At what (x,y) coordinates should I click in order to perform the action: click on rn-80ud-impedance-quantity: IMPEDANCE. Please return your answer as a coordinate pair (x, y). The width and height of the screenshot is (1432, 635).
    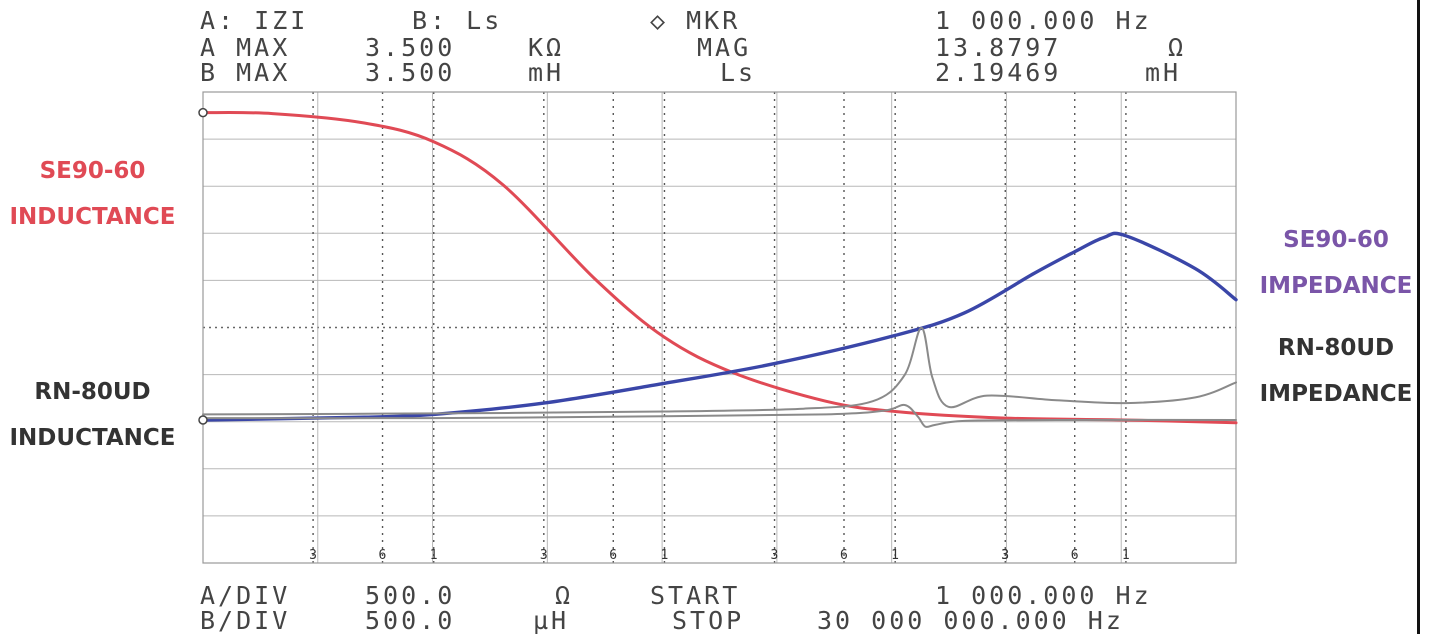
    Looking at the image, I should click on (1336, 394).